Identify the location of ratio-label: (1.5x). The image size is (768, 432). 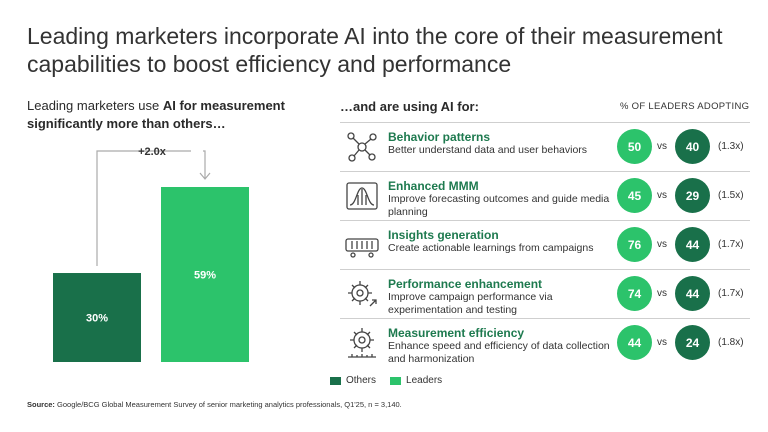
(731, 195).